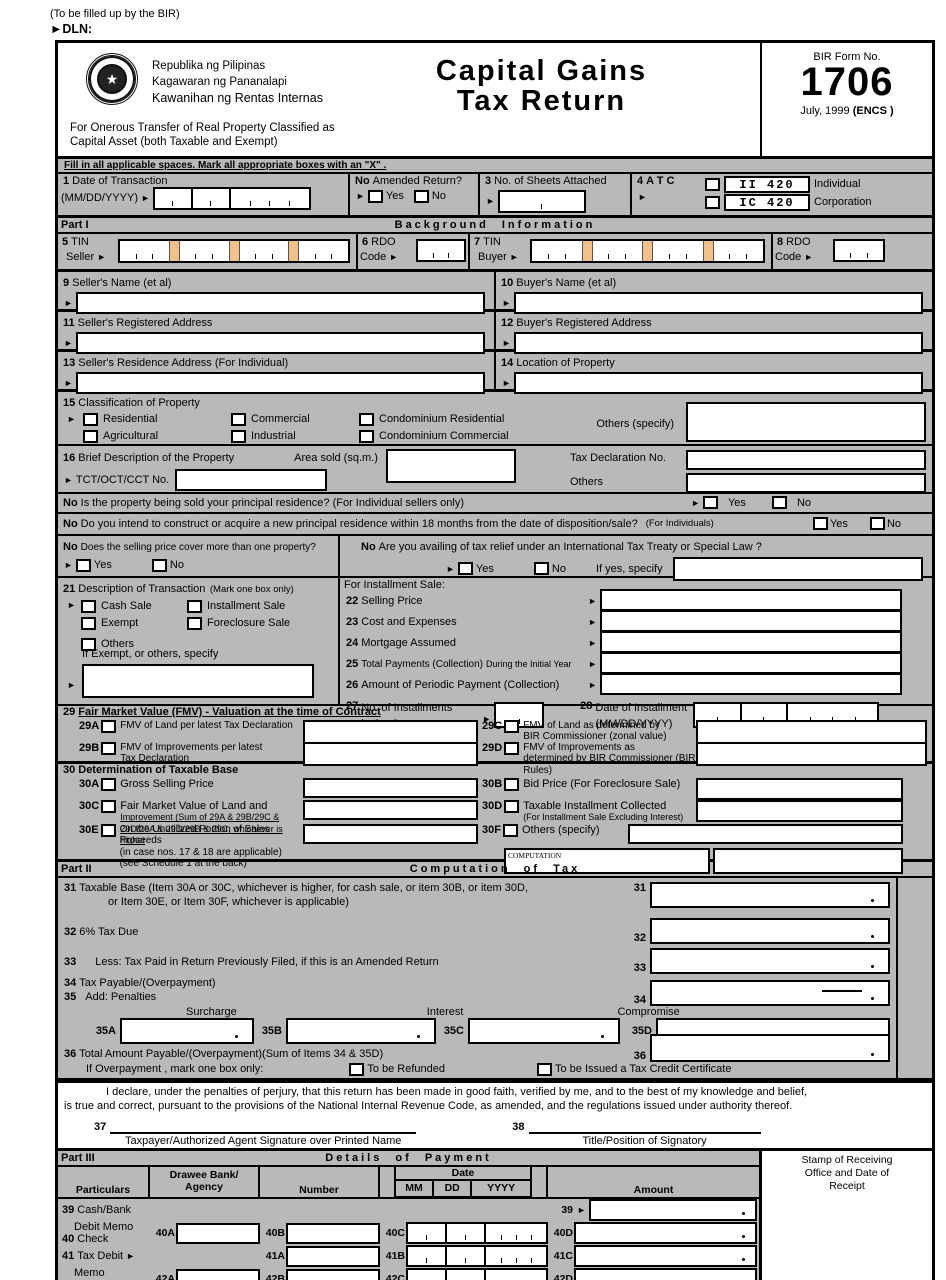  What do you see at coordinates (357, 1069) in the screenshot?
I see `to-be-refunded-checkbox` at bounding box center [357, 1069].